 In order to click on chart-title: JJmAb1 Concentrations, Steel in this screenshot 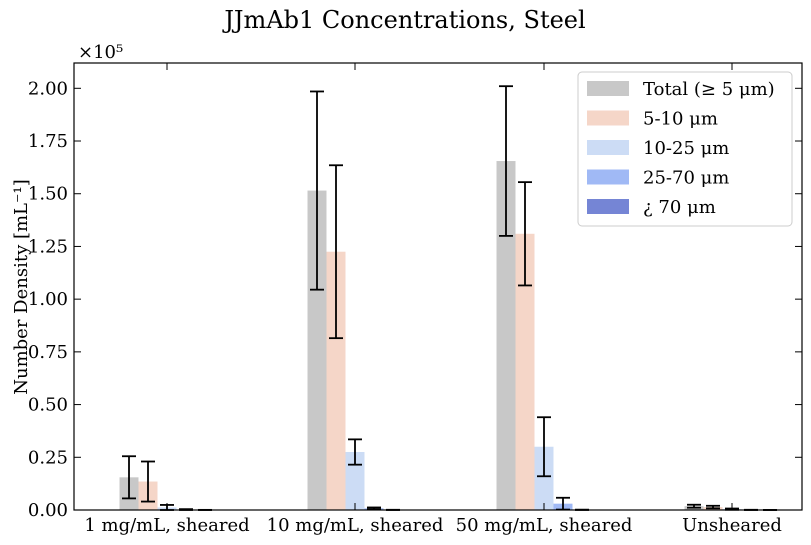, I will do `click(403, 20)`.